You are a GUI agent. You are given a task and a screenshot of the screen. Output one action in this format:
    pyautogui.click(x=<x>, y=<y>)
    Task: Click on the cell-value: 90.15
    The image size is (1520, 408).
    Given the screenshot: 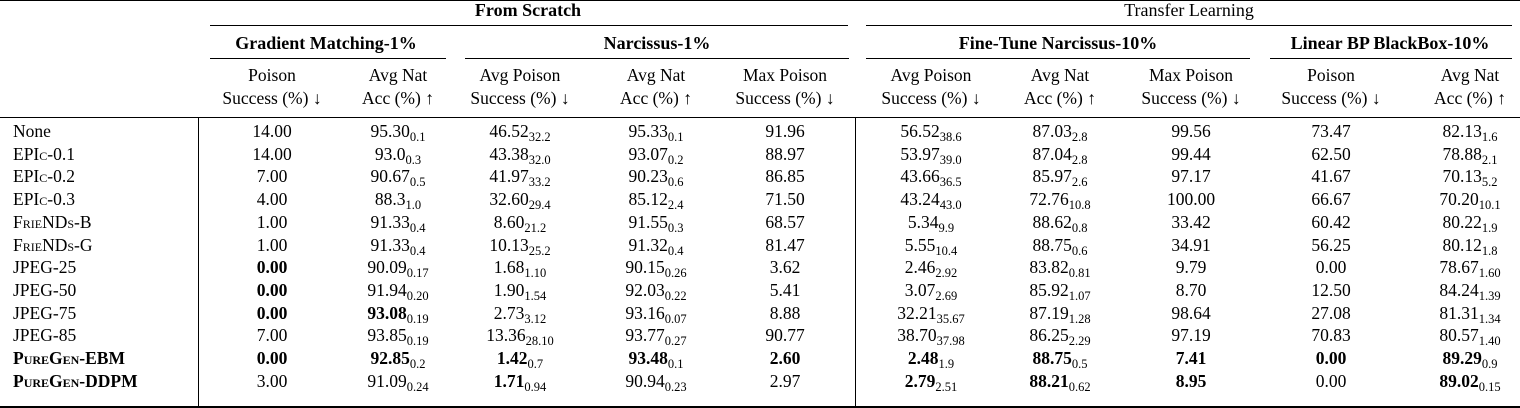 What is the action you would take?
    pyautogui.click(x=645, y=267)
    